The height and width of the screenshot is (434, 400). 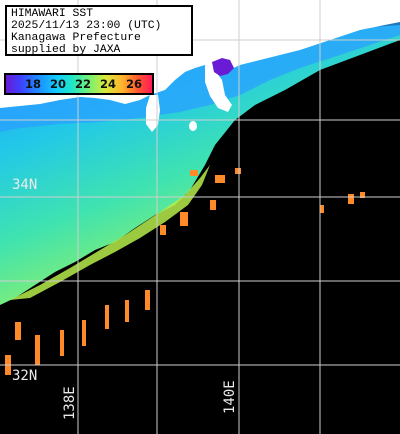 What do you see at coordinates (76, 38) in the screenshot?
I see `info-region: Kanagawa Prefecture` at bounding box center [76, 38].